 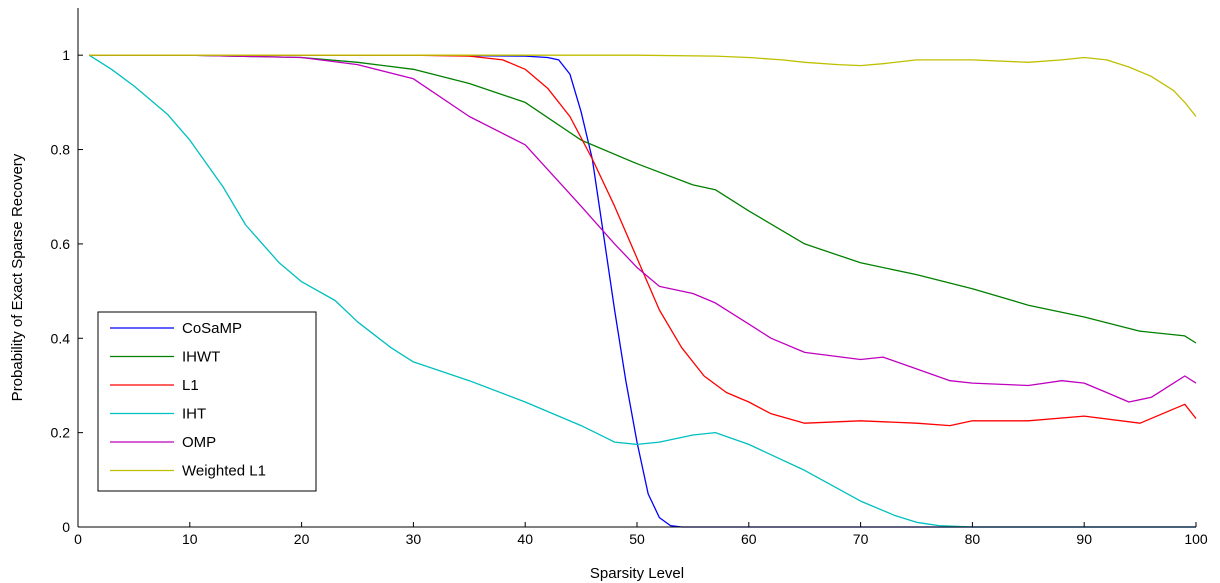 What do you see at coordinates (61, 150) in the screenshot?
I see `y-tick-label: 0.8` at bounding box center [61, 150].